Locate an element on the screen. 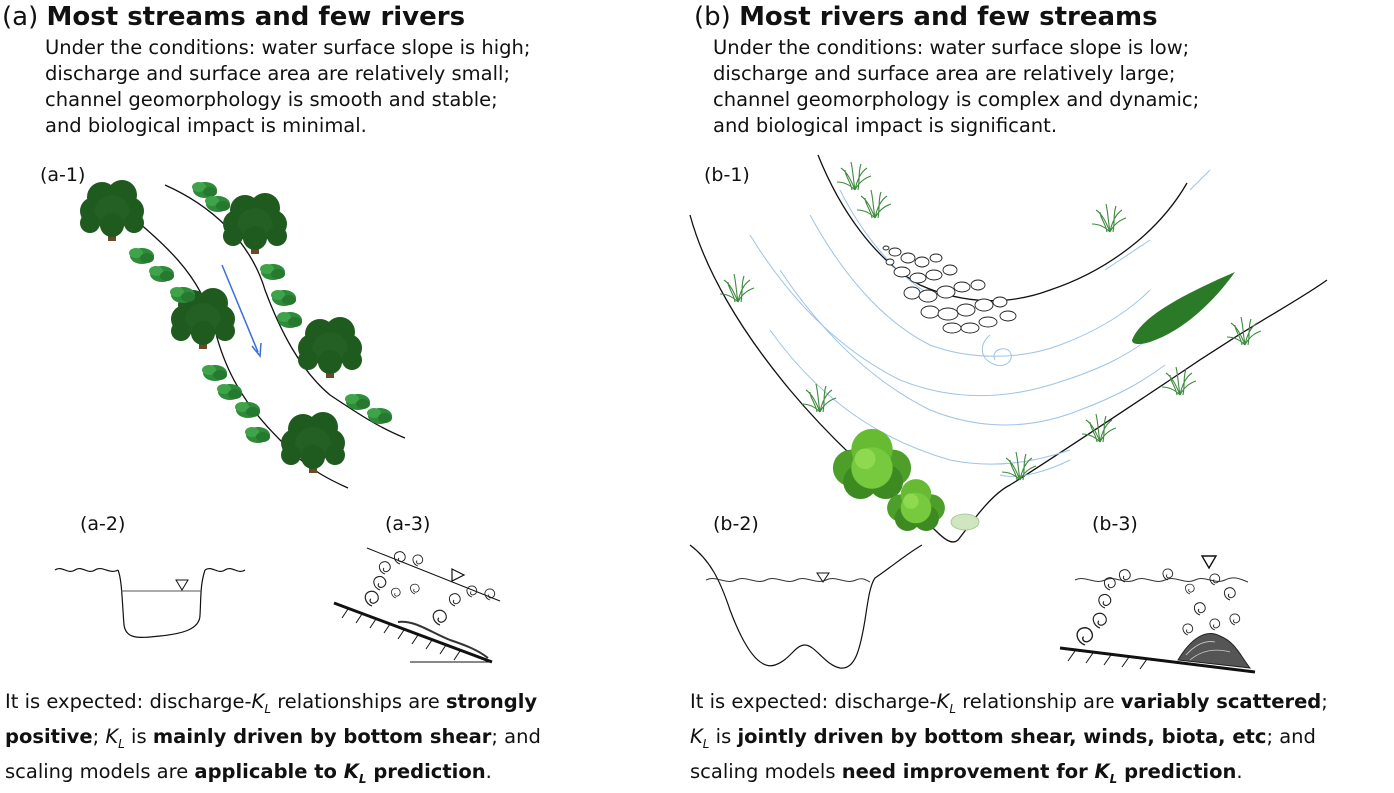 The width and height of the screenshot is (1394, 793). bush-icon is located at coordinates (872, 464).